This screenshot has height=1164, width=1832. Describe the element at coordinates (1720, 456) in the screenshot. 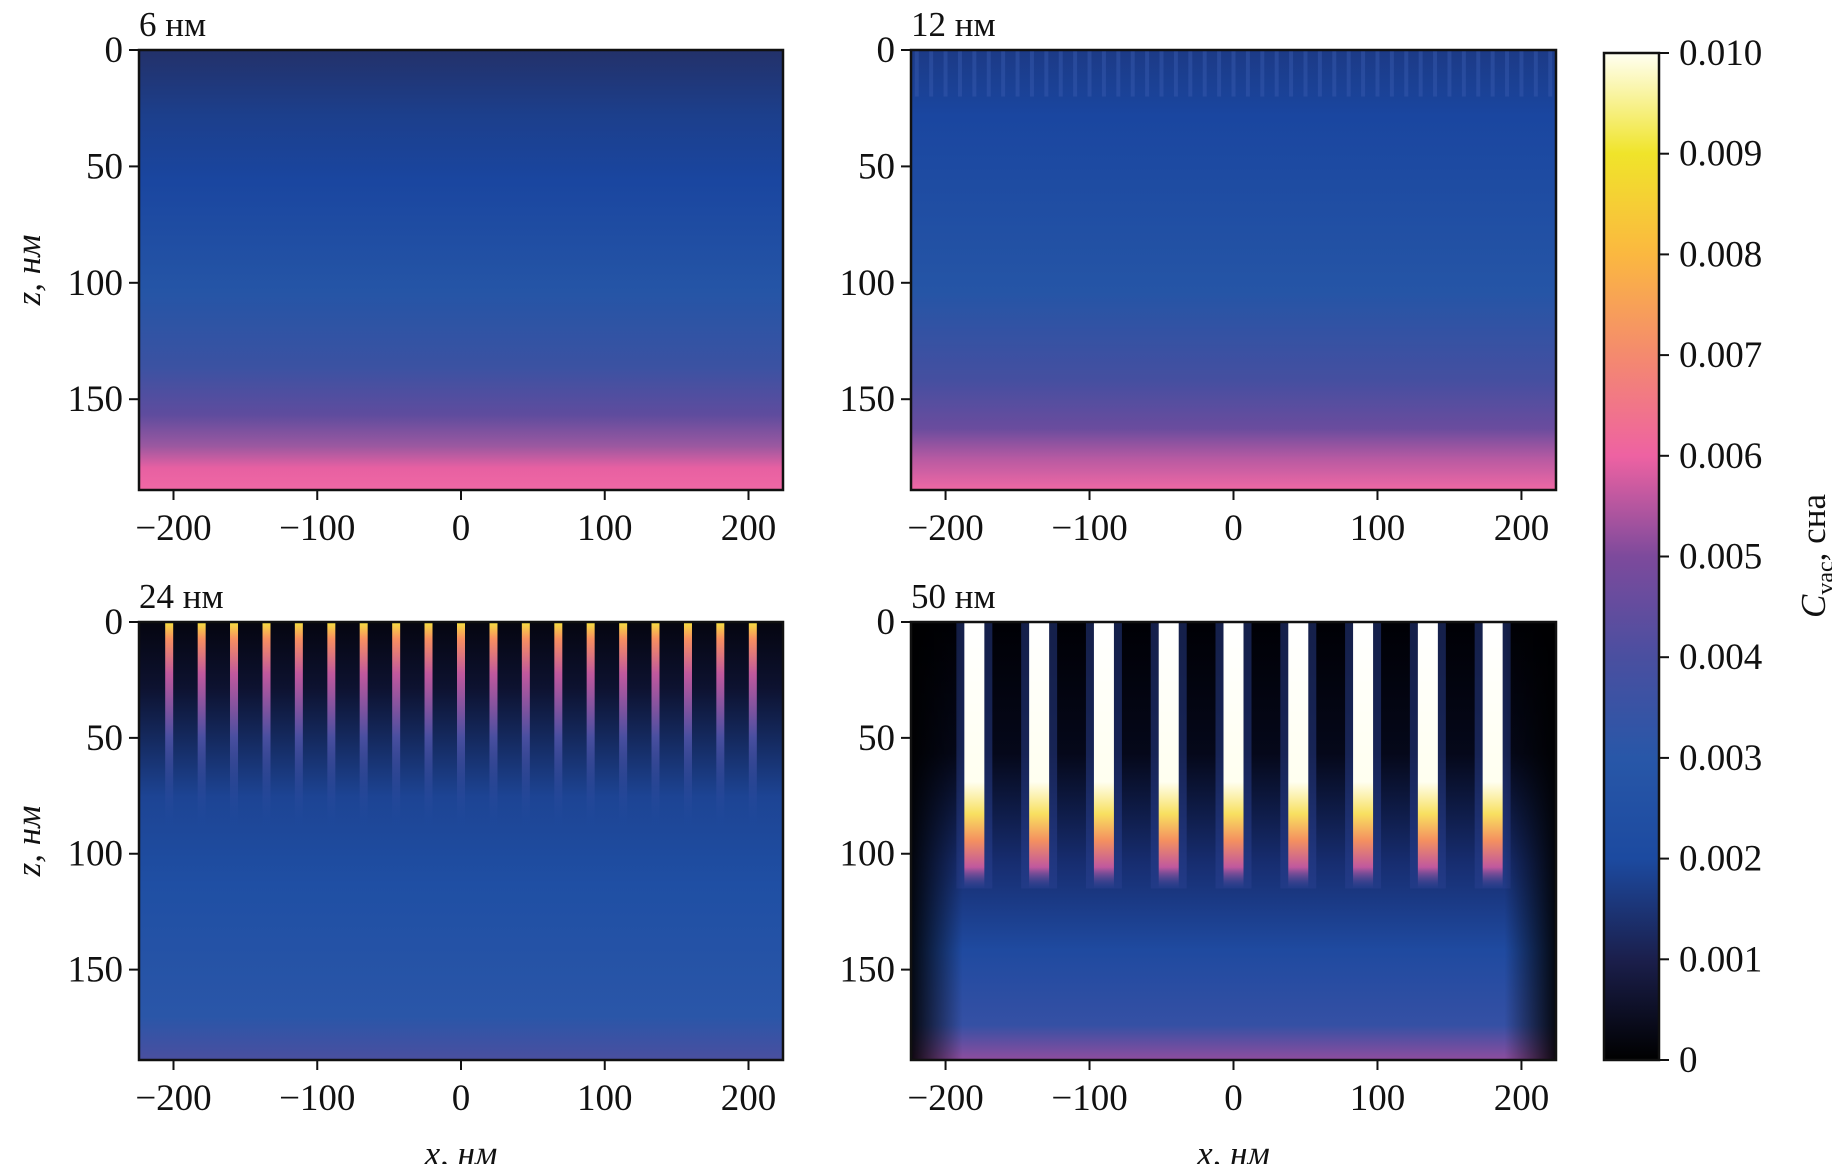

I see `colorbar-tick-label: 0.006` at that location.